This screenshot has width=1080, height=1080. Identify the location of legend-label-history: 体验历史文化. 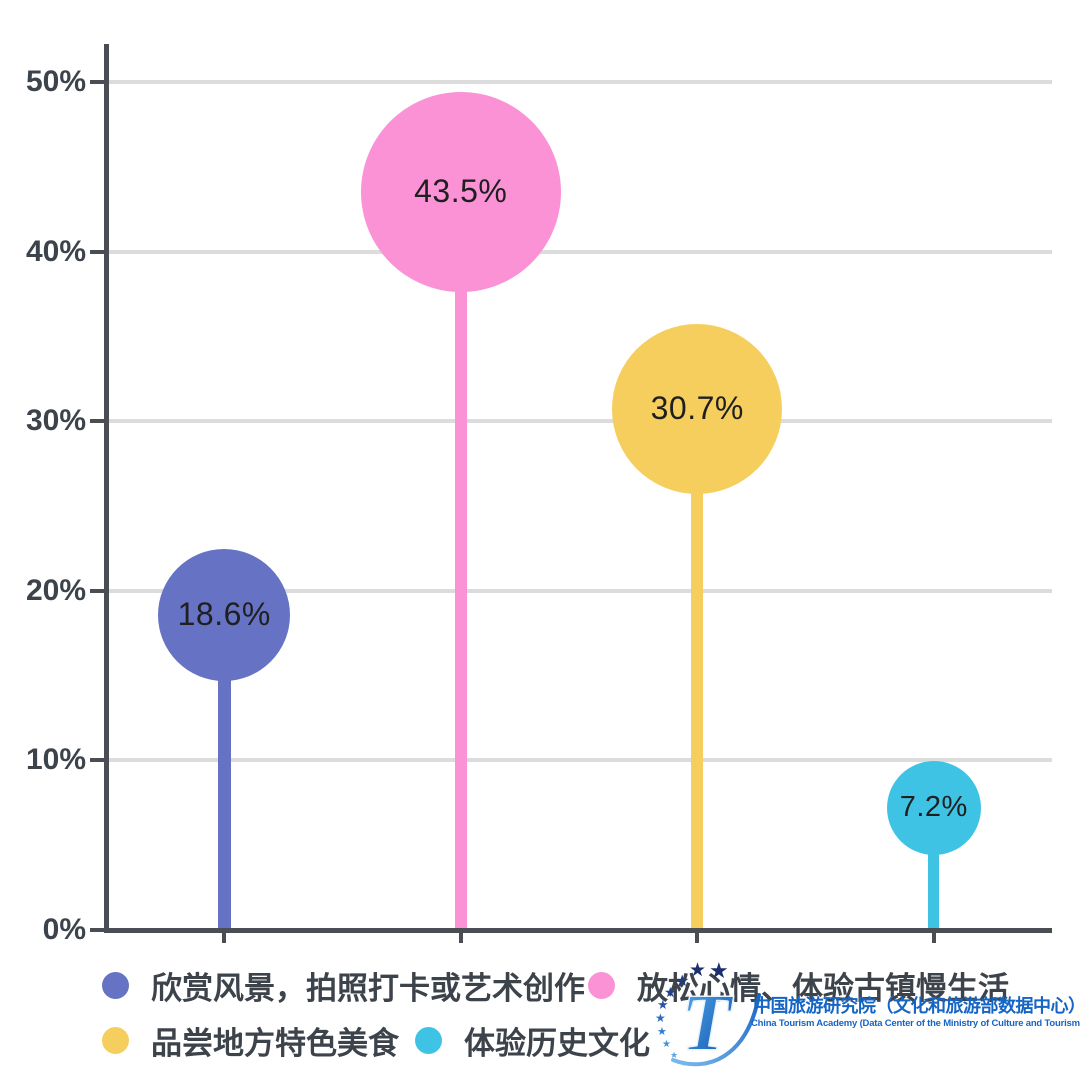
(557, 1043).